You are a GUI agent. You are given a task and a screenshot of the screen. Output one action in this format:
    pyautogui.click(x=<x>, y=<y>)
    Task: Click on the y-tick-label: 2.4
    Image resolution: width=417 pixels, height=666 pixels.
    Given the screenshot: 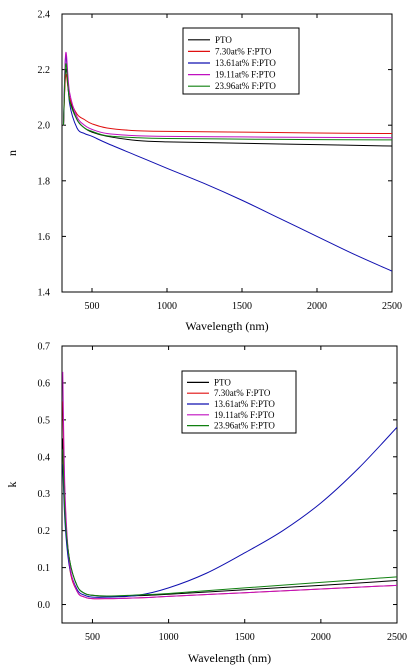 What is the action you would take?
    pyautogui.click(x=44, y=15)
    